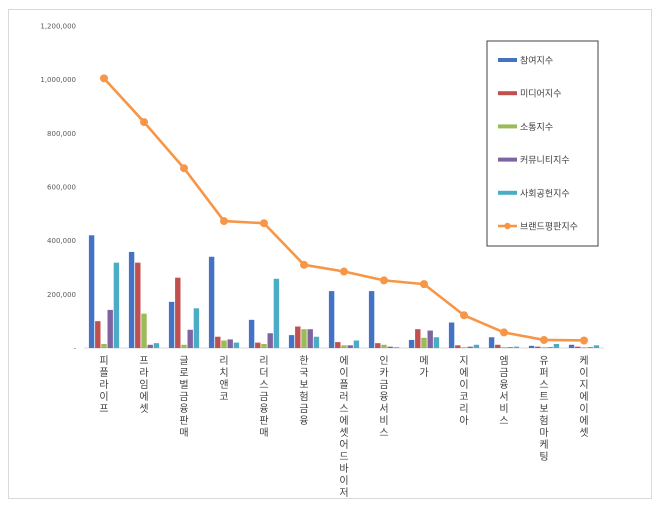  I want to click on legend-label: 브랜드평판지수, so click(549, 227).